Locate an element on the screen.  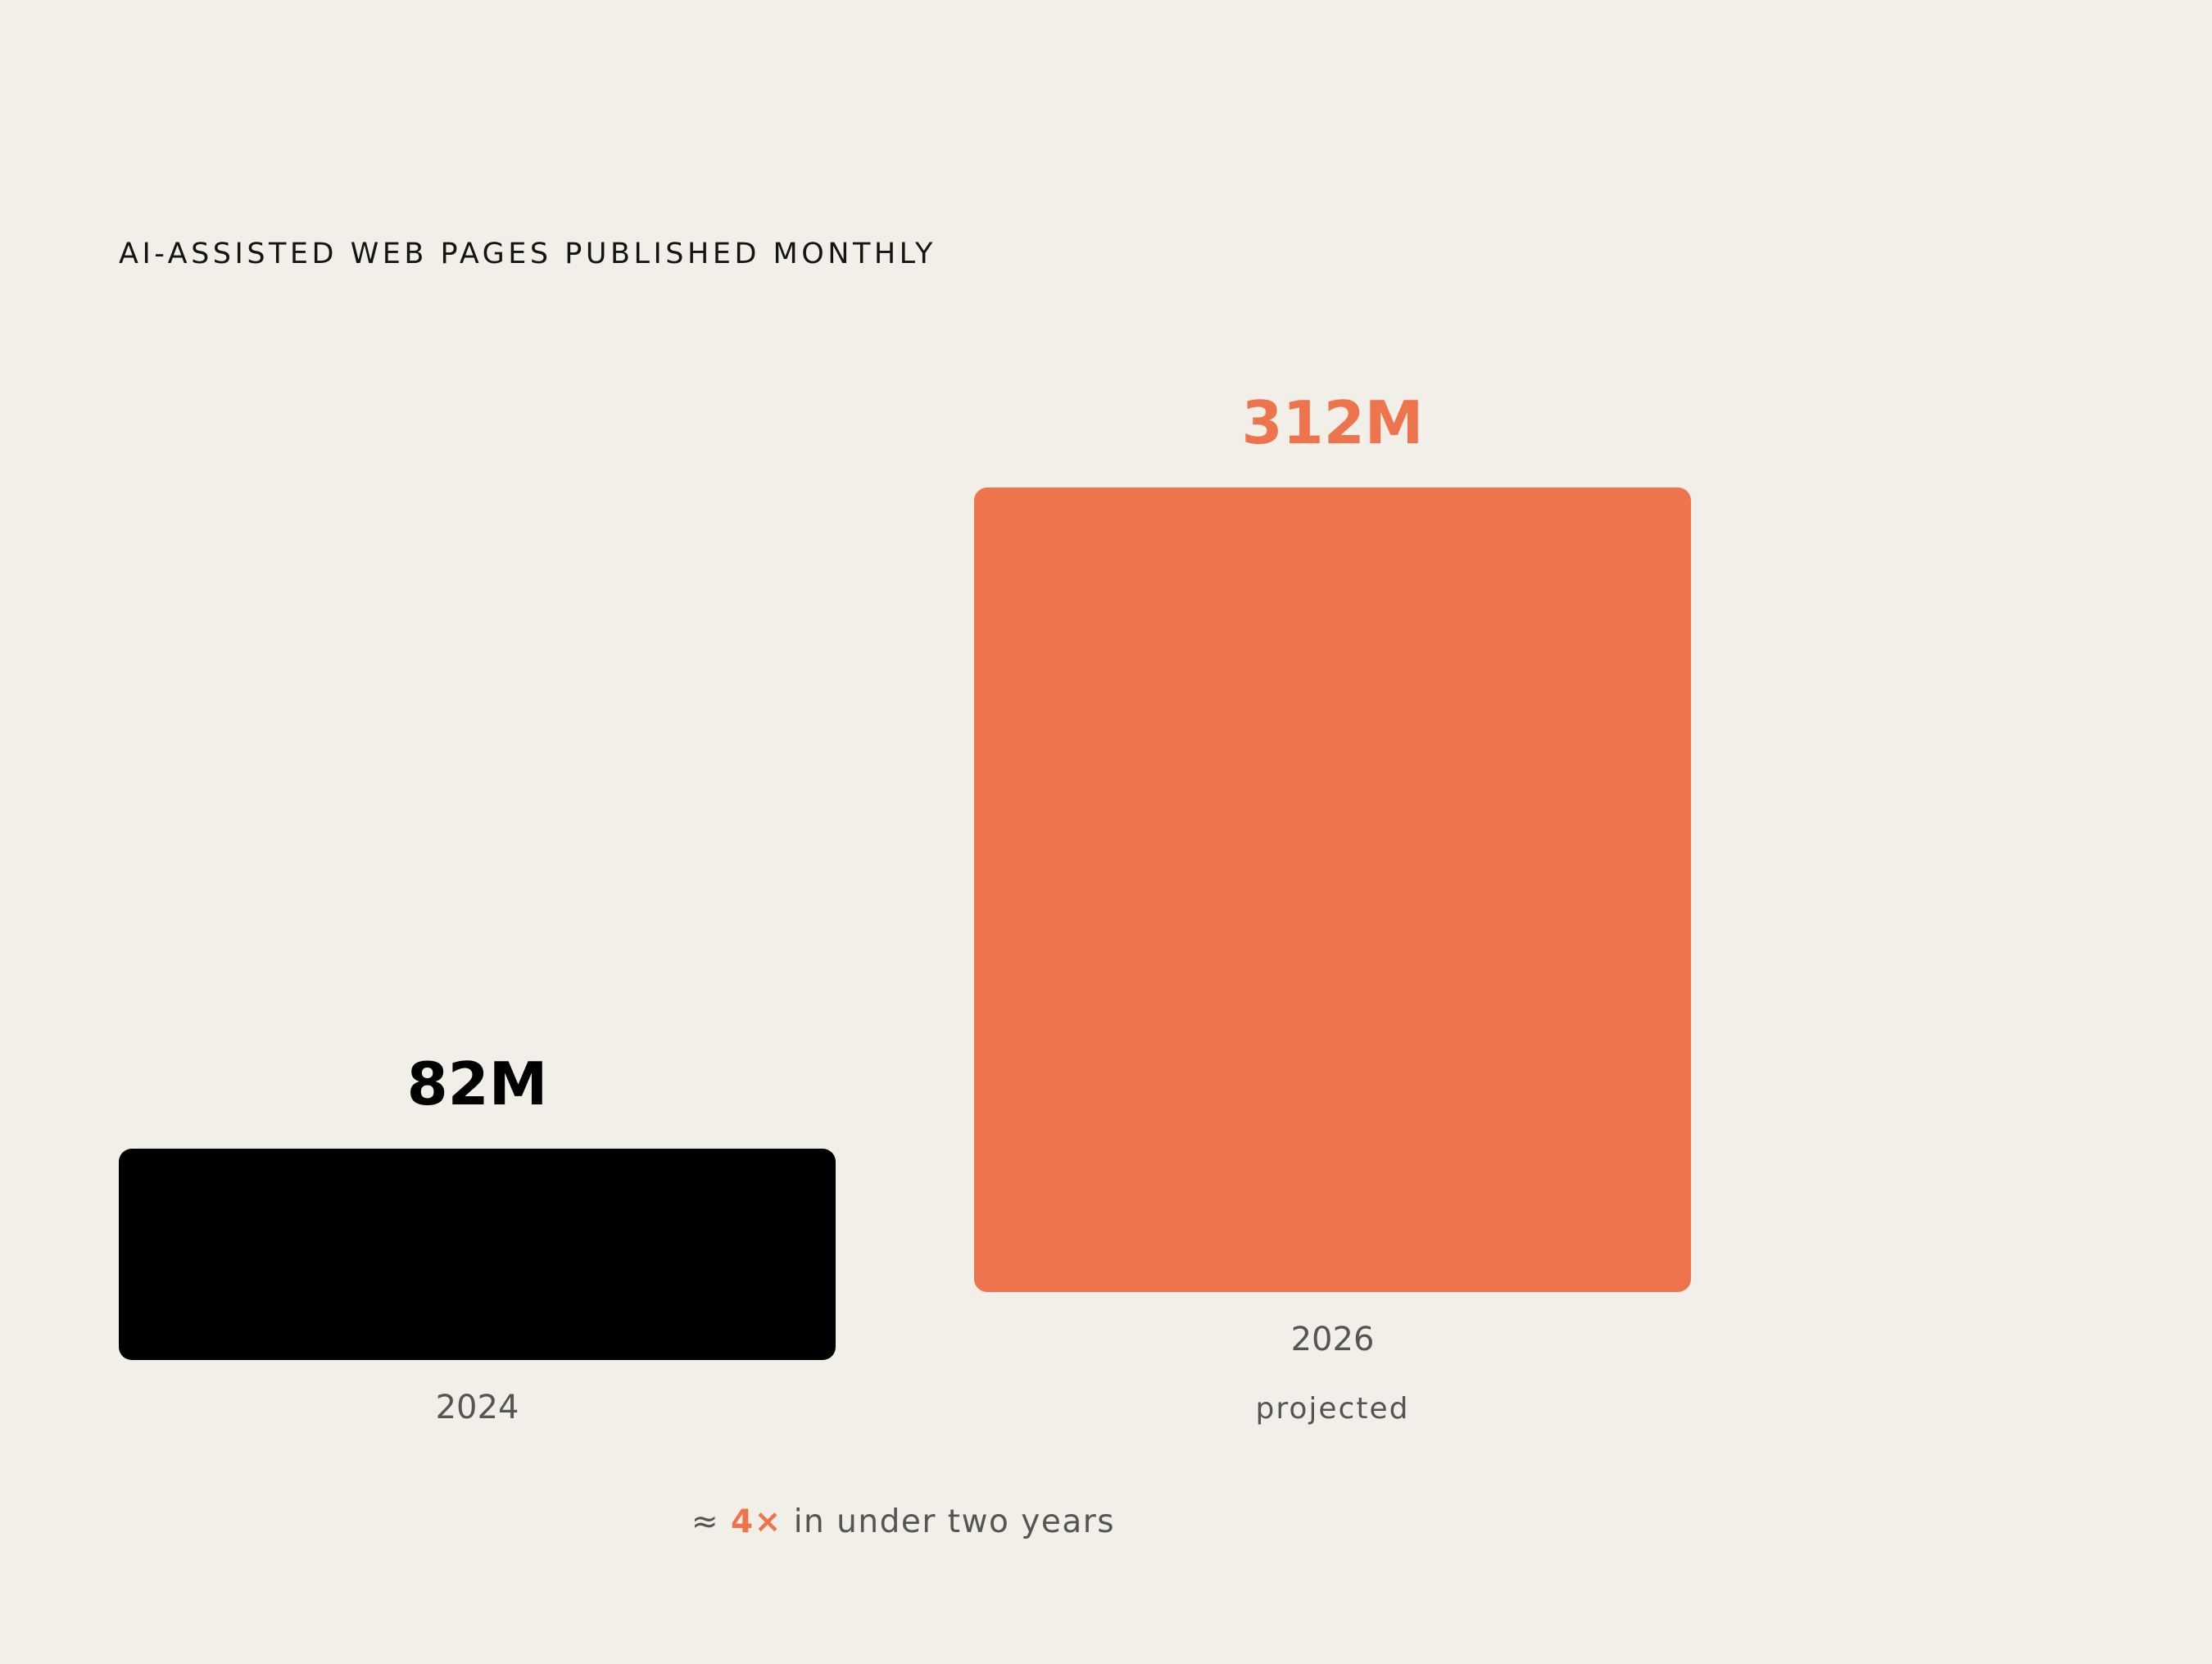
footnote: ≈ 4× in under two years is located at coordinates (903, 1521).